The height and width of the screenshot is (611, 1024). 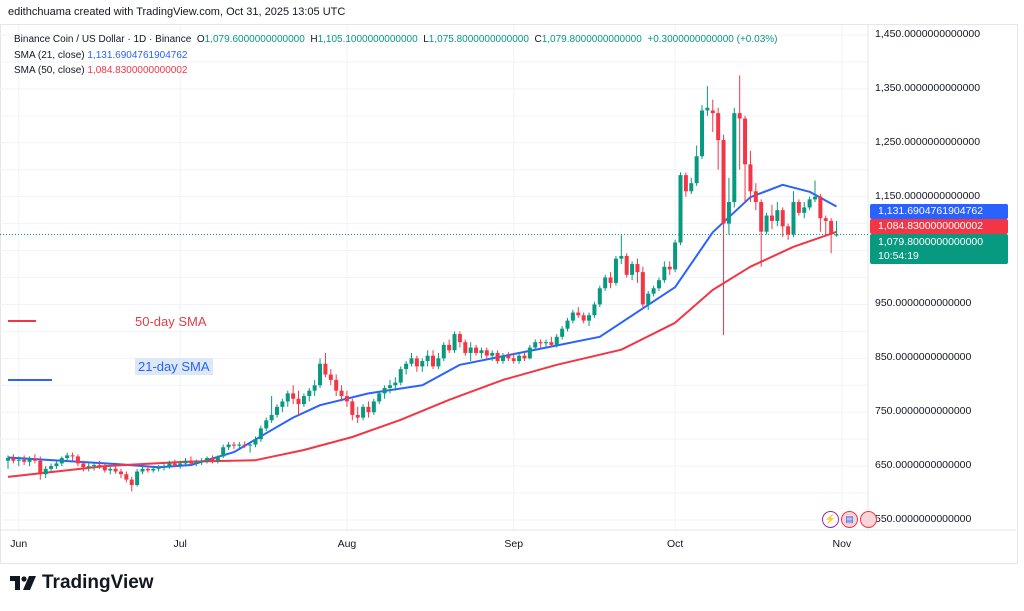 What do you see at coordinates (367, 39) in the screenshot?
I see `high-value: 1,105.1000000000000` at bounding box center [367, 39].